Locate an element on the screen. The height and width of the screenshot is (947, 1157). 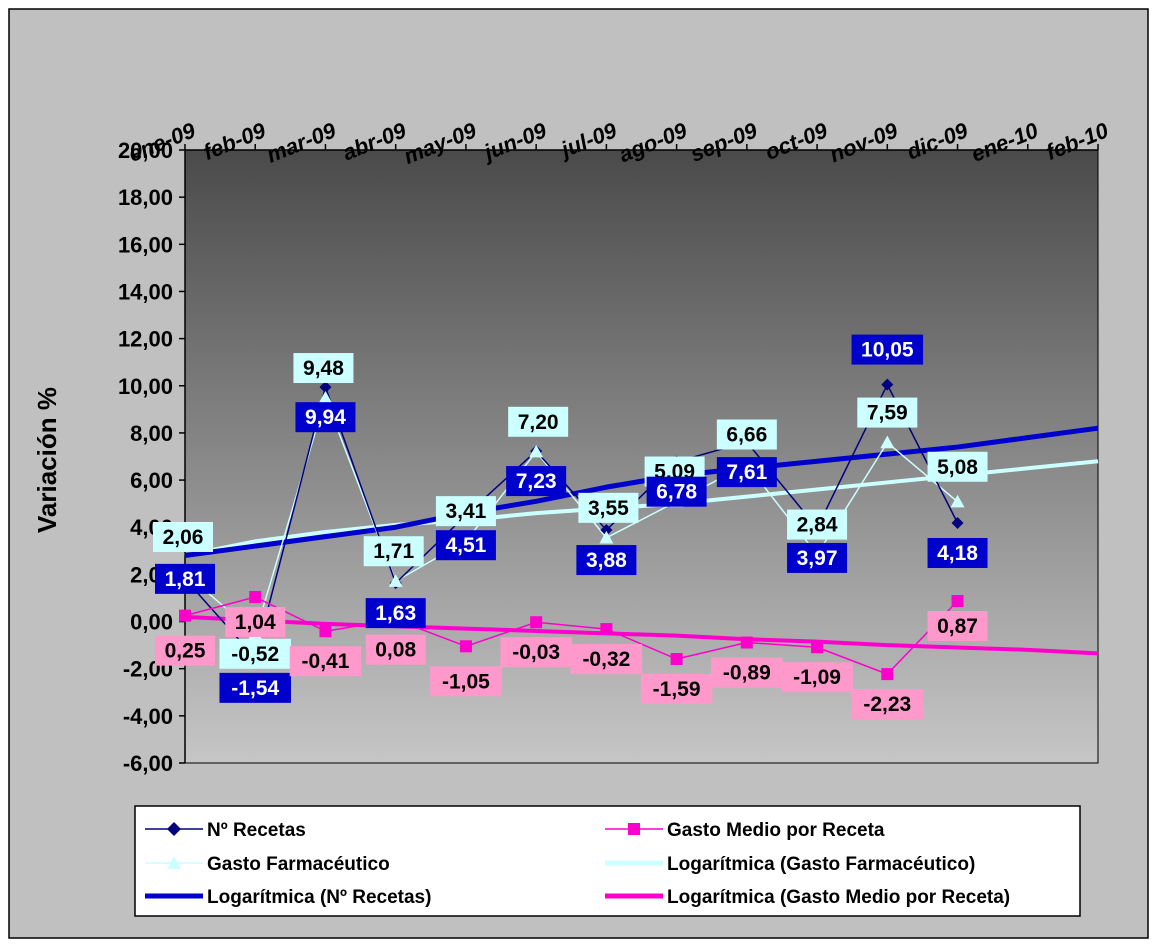
label-n-recetas: 7,61 is located at coordinates (746, 472).